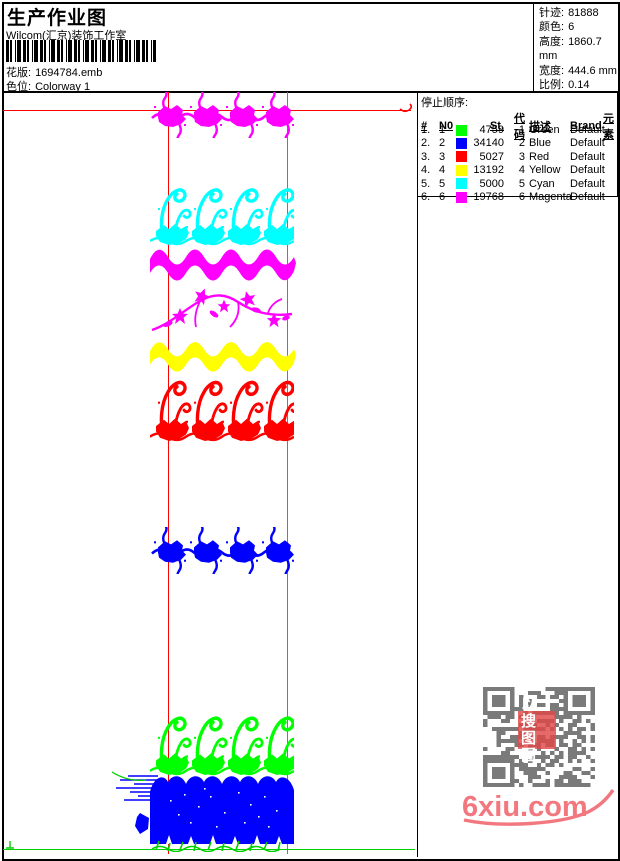 This screenshot has height=861, width=620. I want to click on header-separator, so click(310, 92).